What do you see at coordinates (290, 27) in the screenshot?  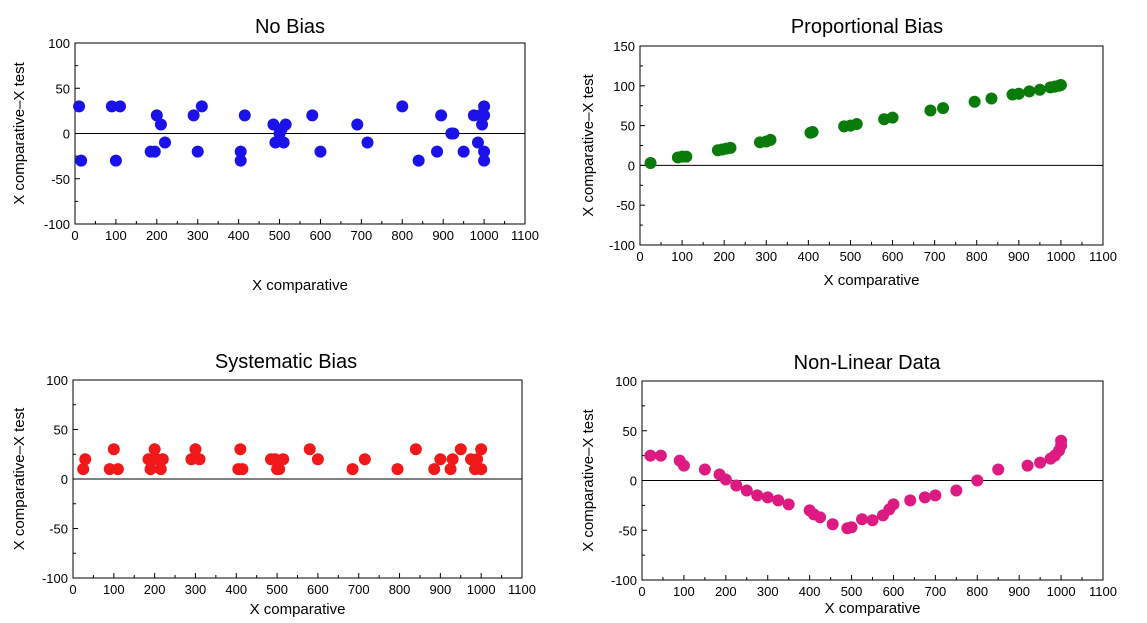 I see `chart-title: No Bias` at bounding box center [290, 27].